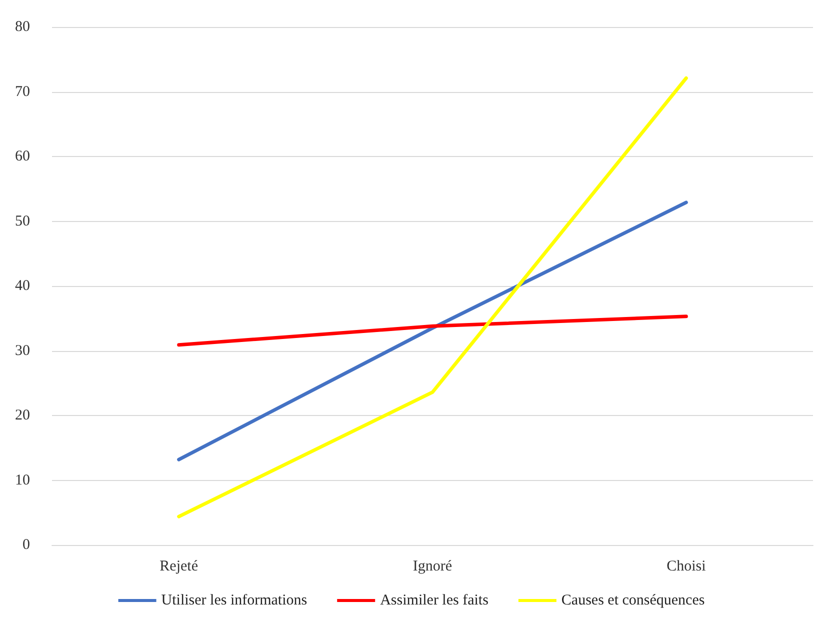  Describe the element at coordinates (22, 27) in the screenshot. I see `y-tick-label: 80` at that location.